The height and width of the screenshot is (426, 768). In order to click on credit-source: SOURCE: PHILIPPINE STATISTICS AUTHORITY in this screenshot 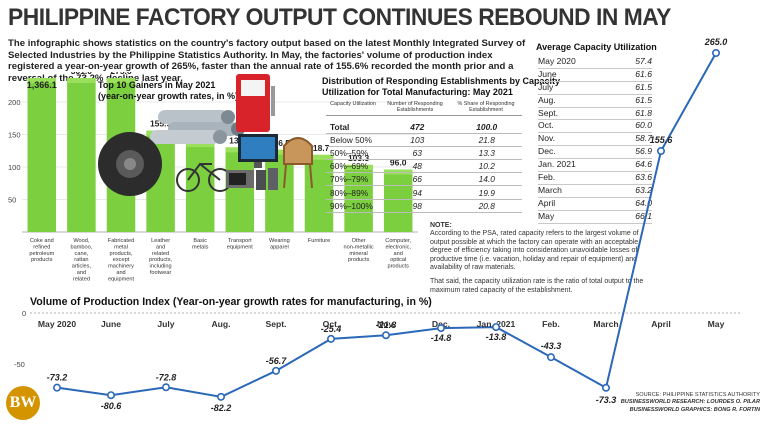, I will do `click(697, 395)`.